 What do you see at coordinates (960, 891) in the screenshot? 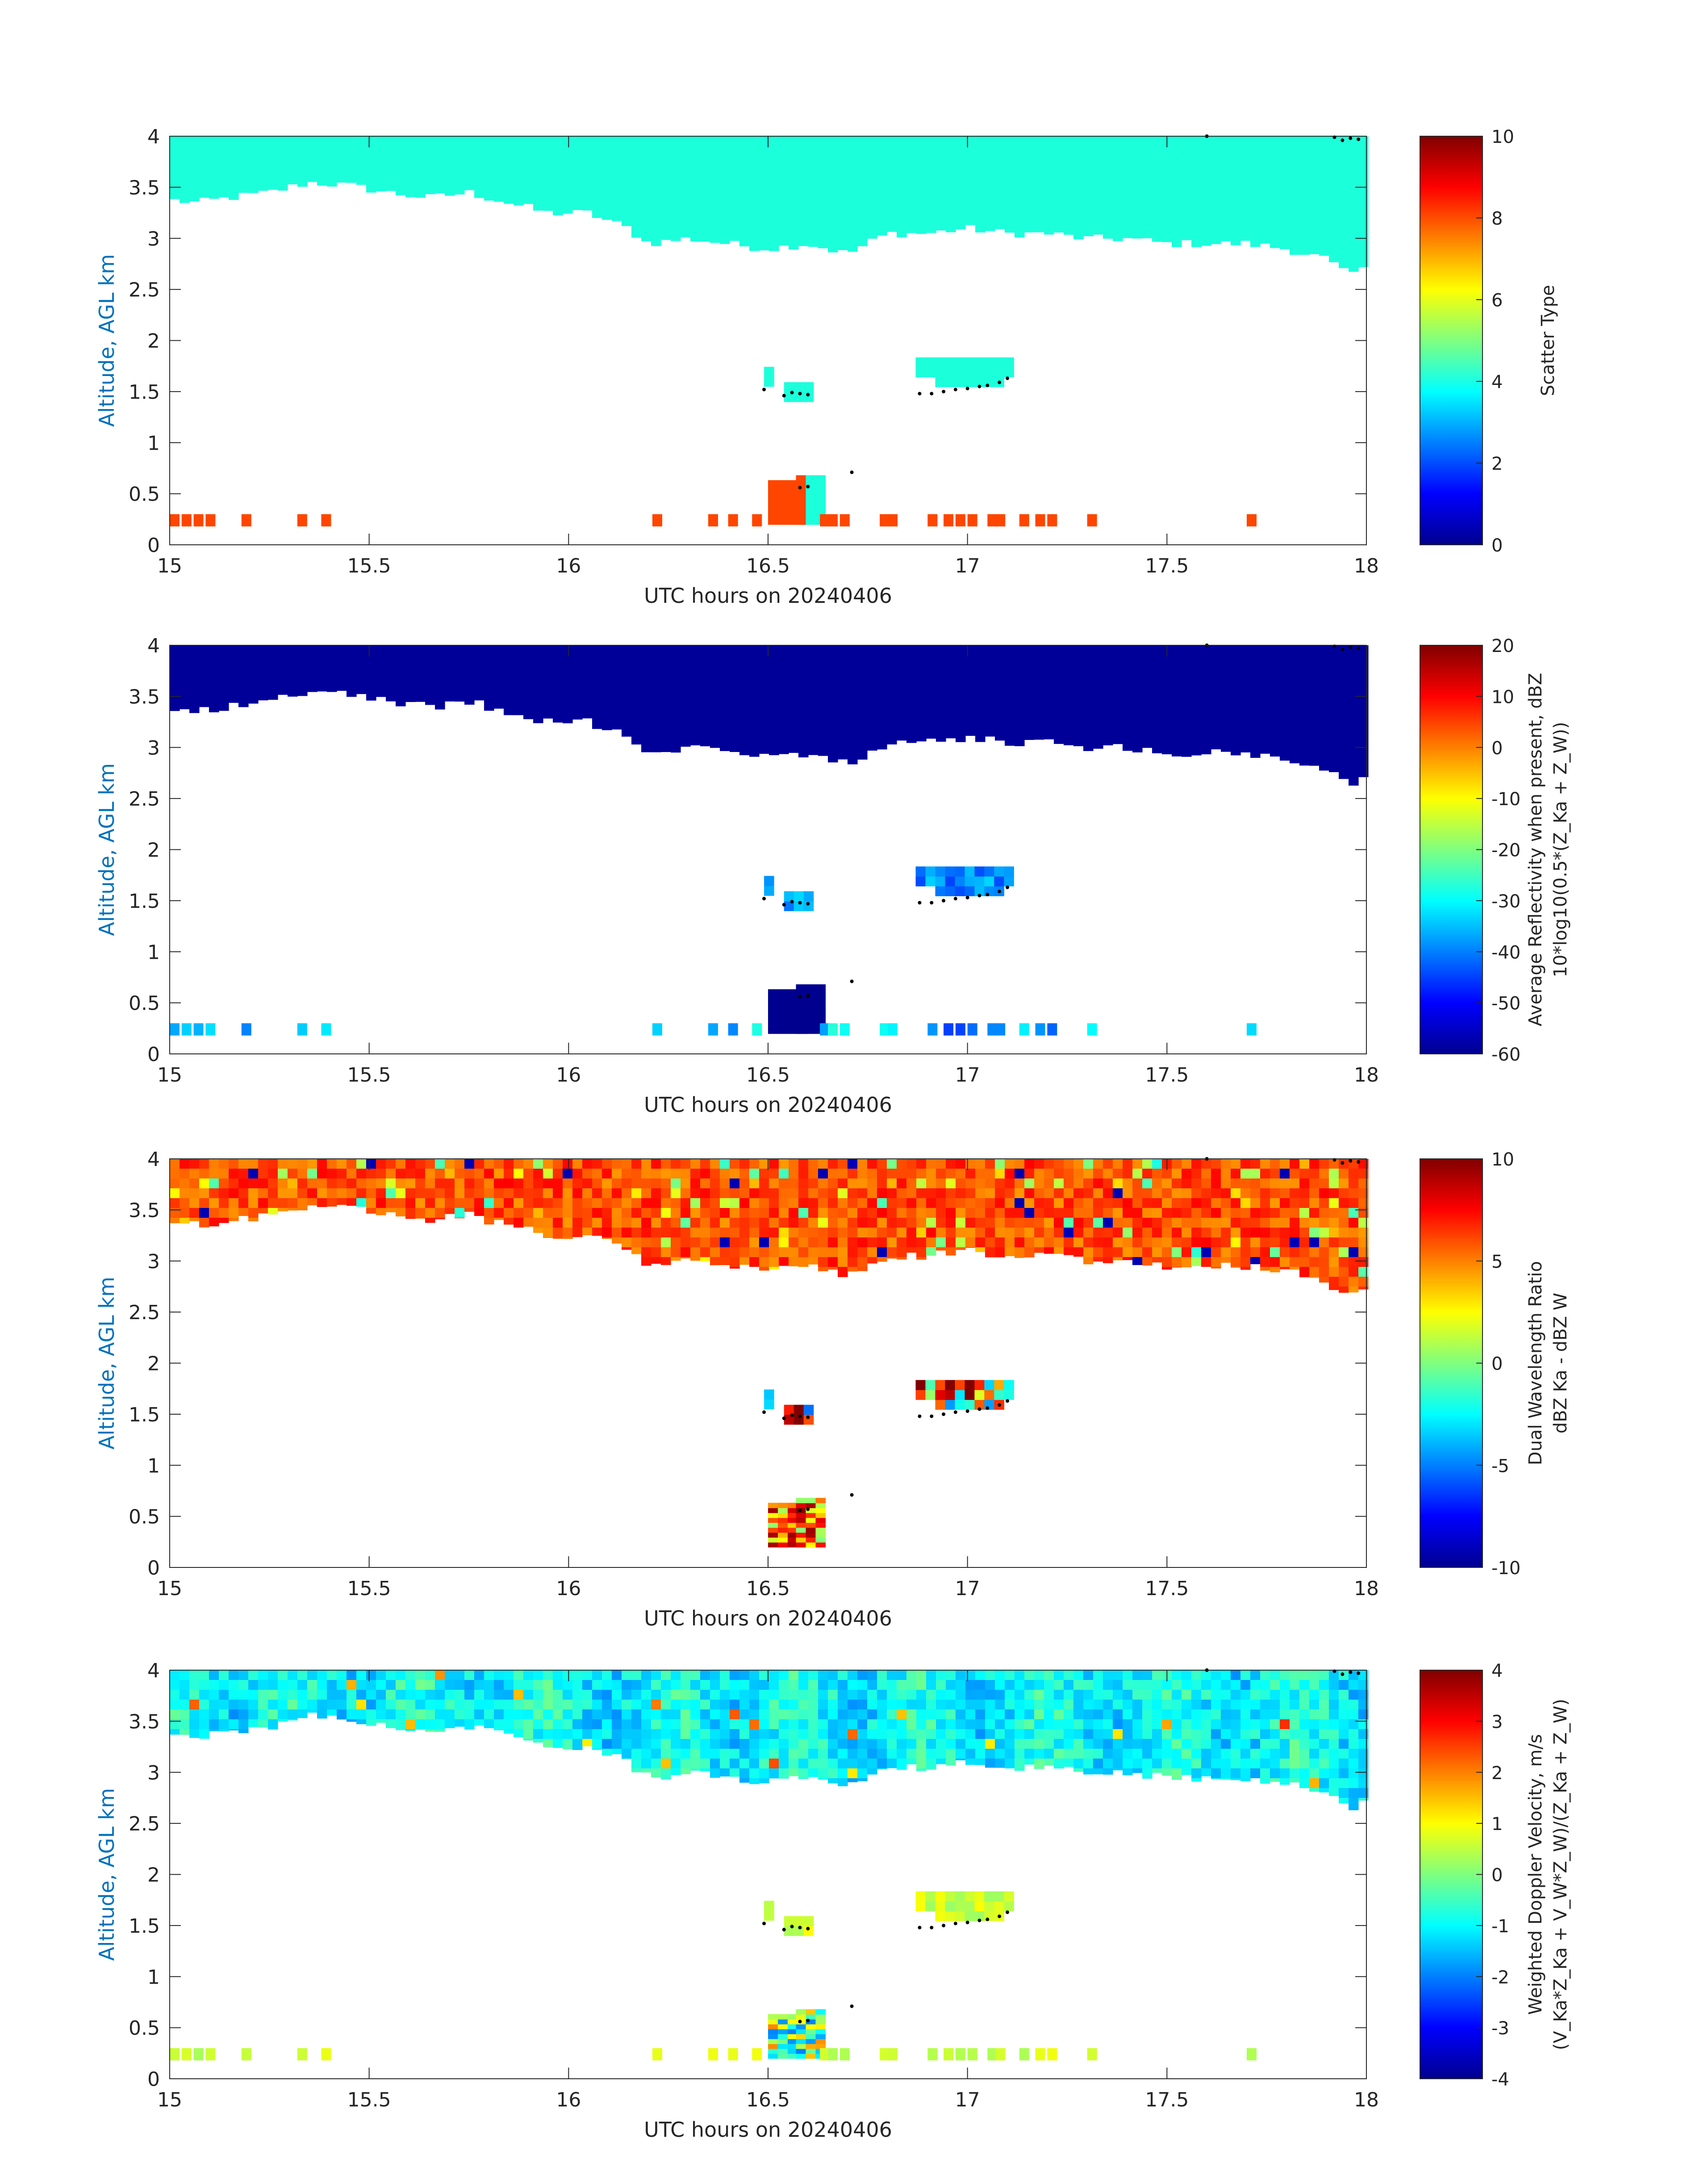
I see `mid-cloud-cell` at bounding box center [960, 891].